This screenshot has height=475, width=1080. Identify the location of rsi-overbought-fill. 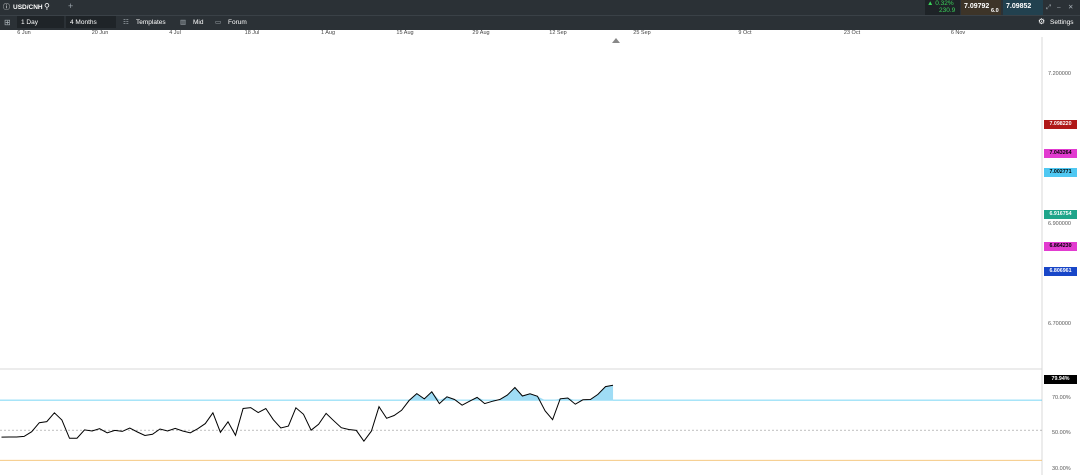
(511, 393).